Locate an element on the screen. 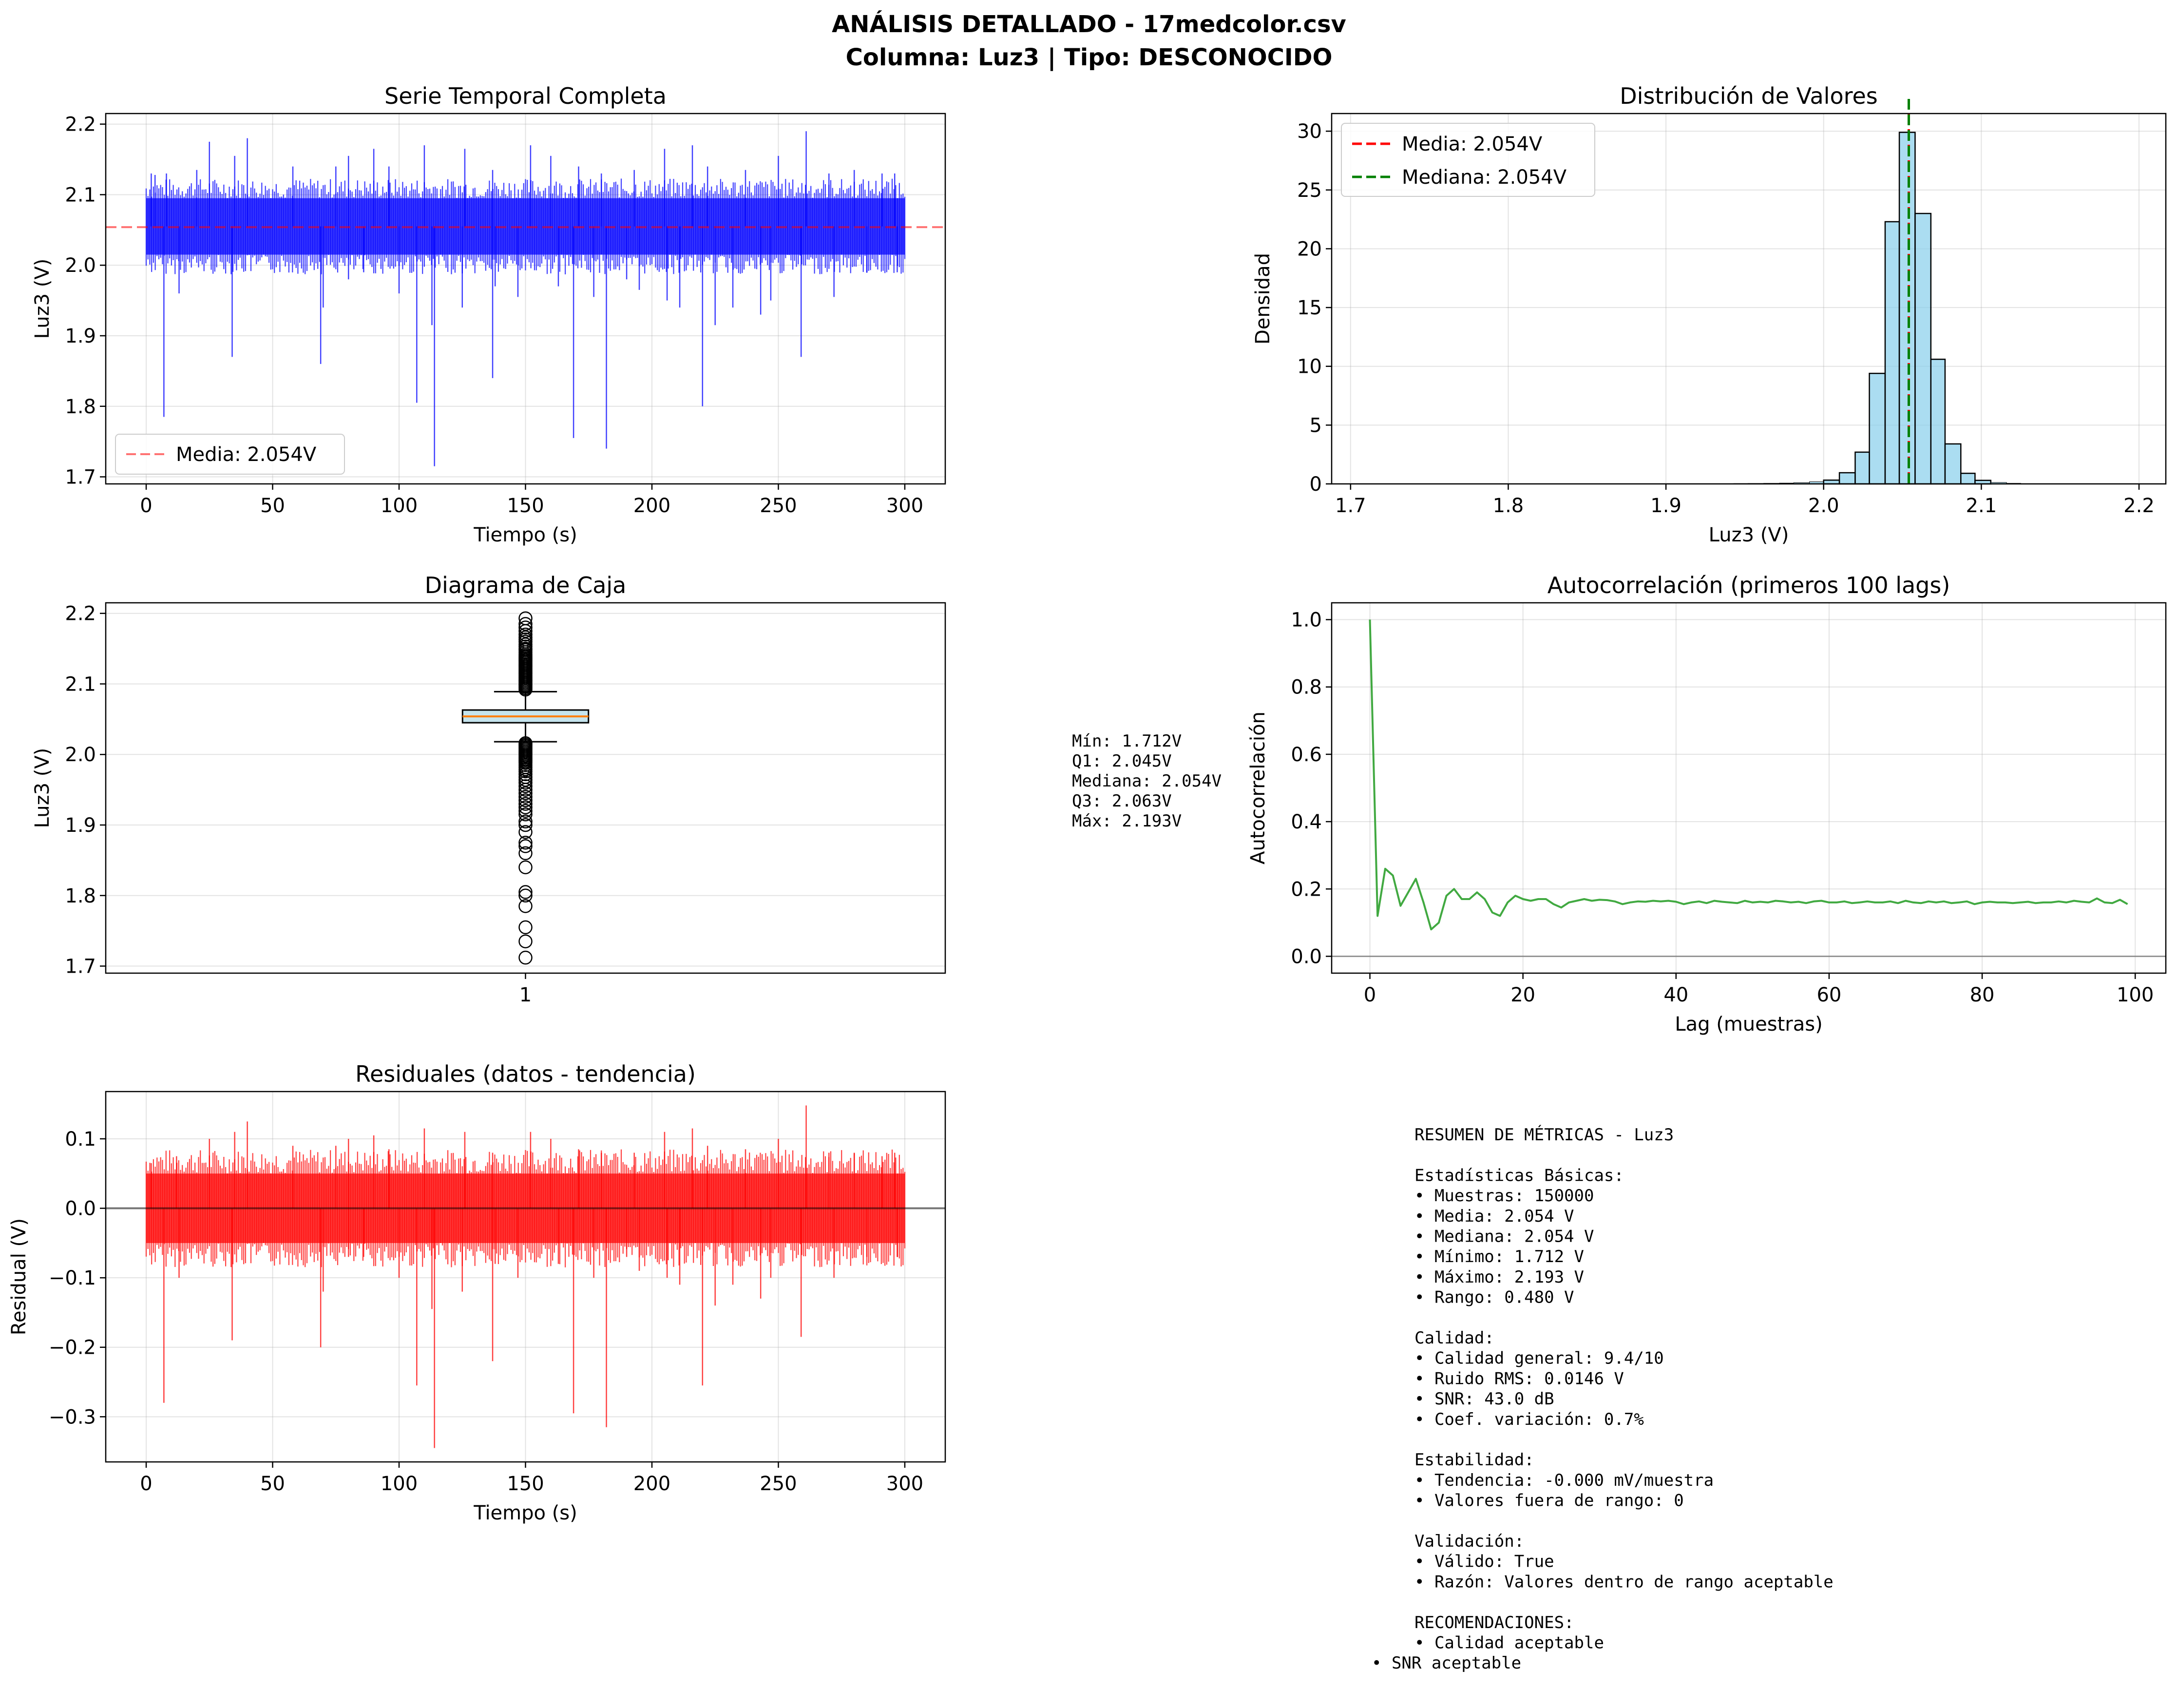 This screenshot has width=2178, height=1708. y-tick-label: 1.0 is located at coordinates (1306, 621).